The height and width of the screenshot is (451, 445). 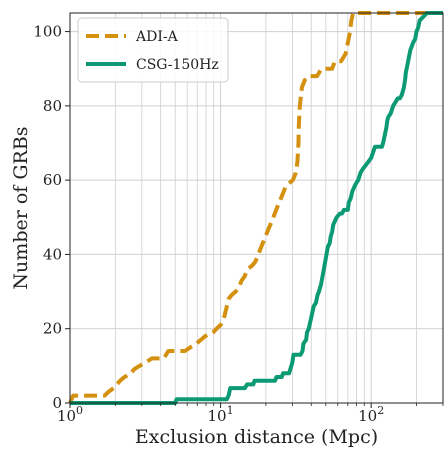 I want to click on y-tick-label: 60, so click(x=52, y=180).